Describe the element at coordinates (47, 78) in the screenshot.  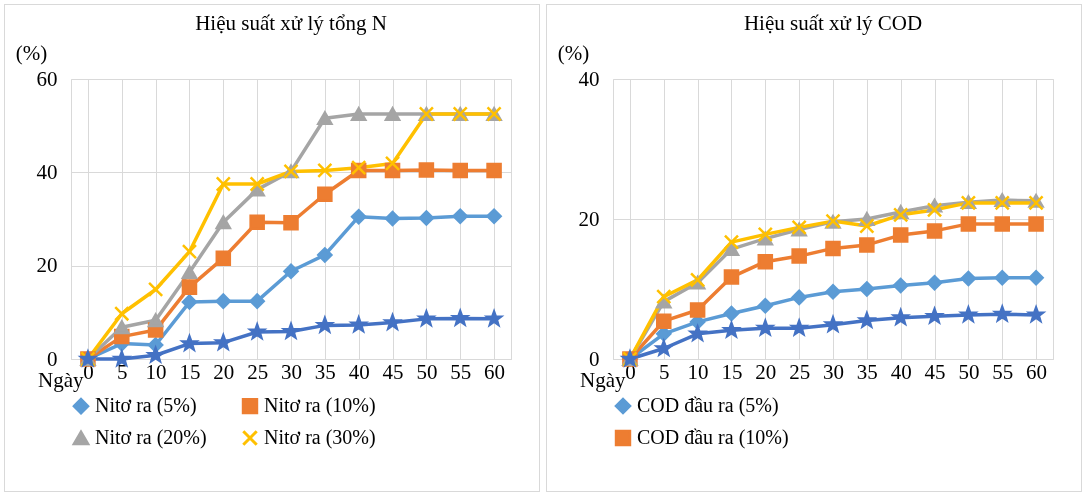
I see `y-tick-label: 60` at that location.